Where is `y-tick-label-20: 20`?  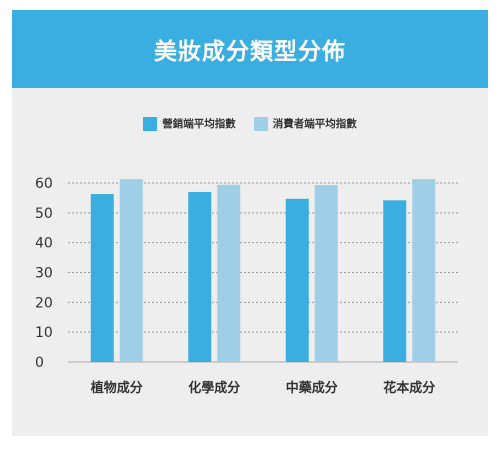 y-tick-label-20: 20 is located at coordinates (44, 303).